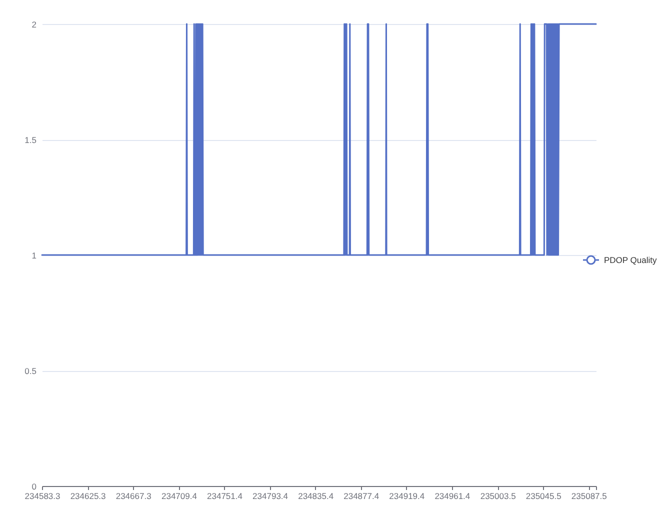  I want to click on x-tick-label: 234835.4, so click(316, 496).